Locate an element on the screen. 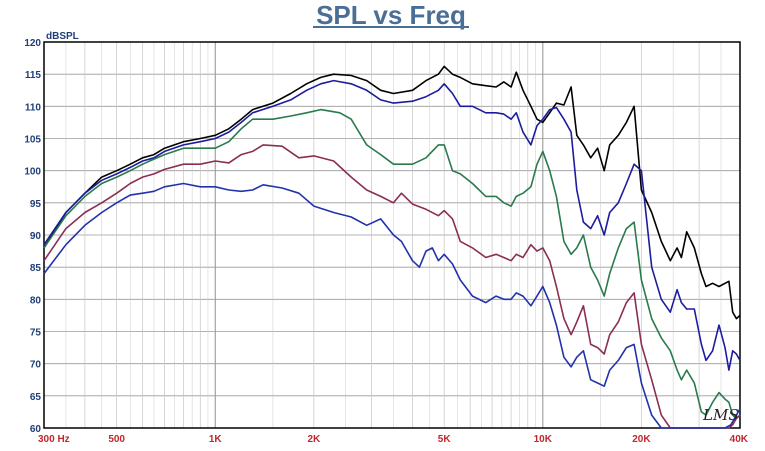  y-tick-label: 105 is located at coordinates (32, 140).